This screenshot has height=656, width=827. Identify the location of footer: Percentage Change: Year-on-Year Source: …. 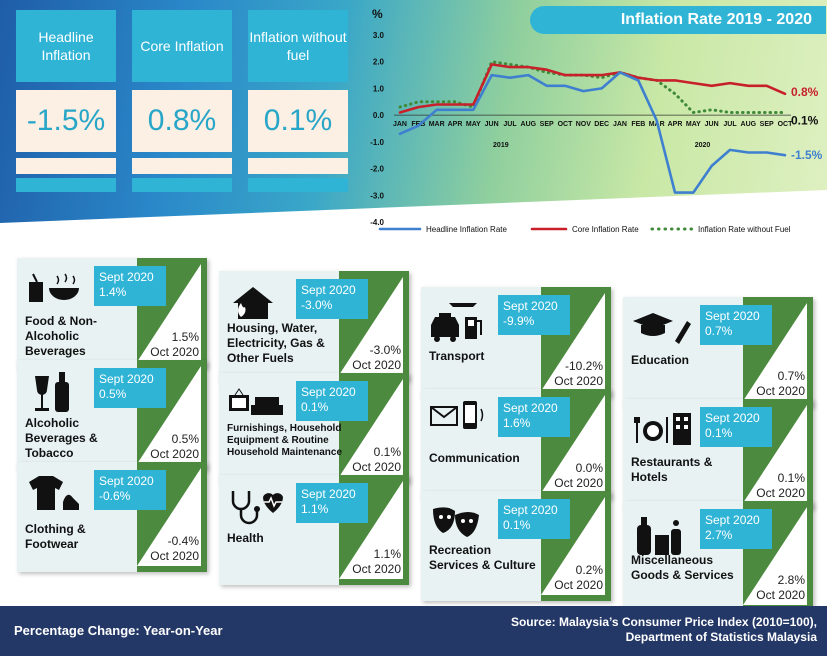
(413, 631).